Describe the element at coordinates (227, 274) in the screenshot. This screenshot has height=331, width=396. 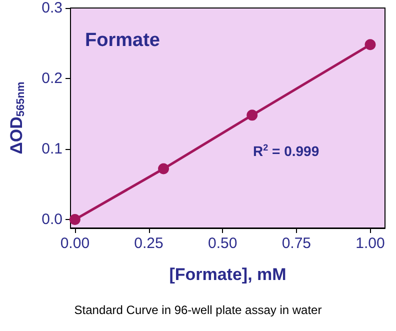
I see `x-axis-title: [Formate], mM` at that location.